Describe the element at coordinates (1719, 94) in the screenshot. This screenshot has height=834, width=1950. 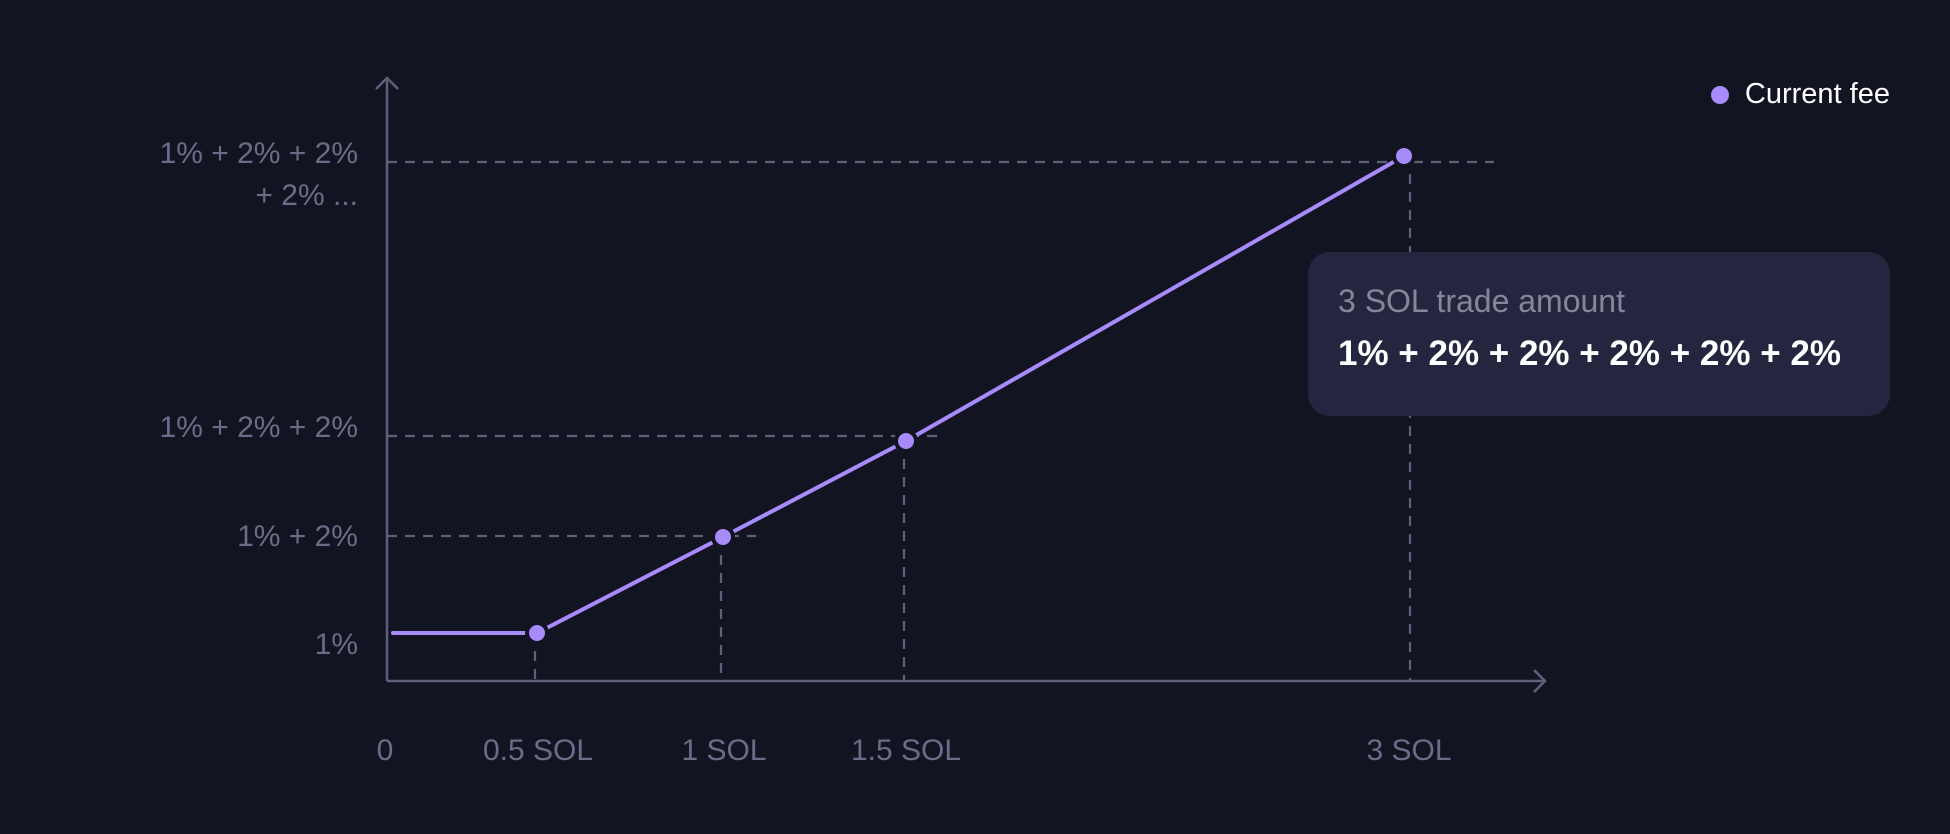
I see `legend-marker` at that location.